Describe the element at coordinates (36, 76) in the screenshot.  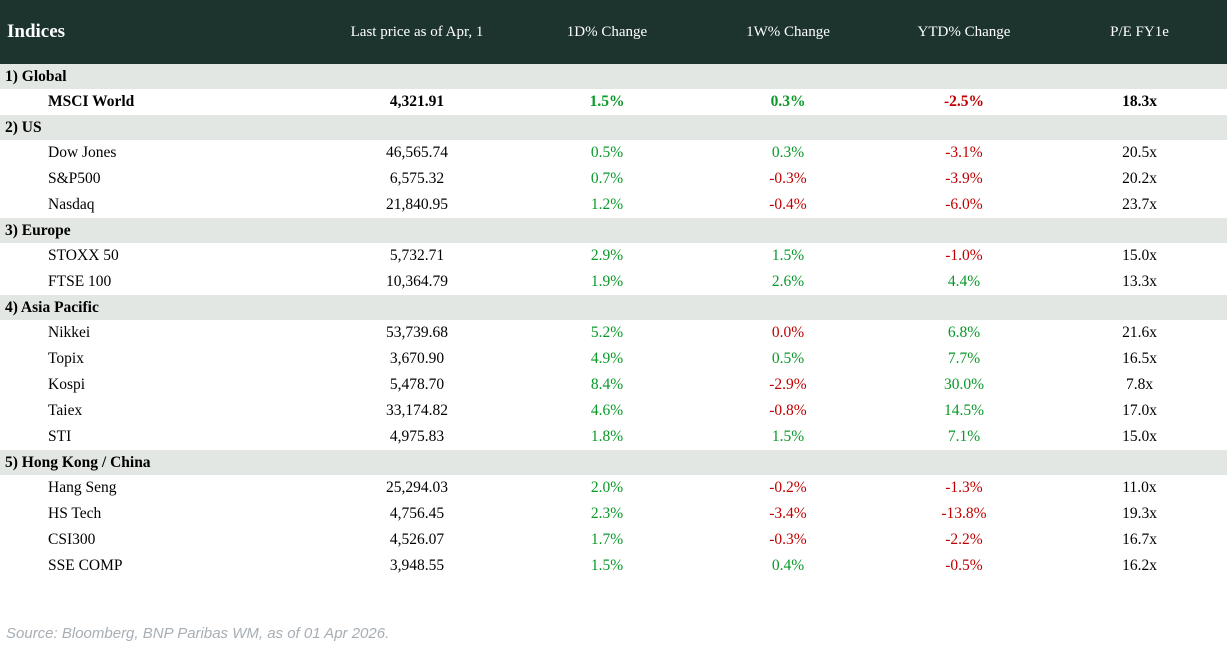
I see `section-label: 1) Global` at that location.